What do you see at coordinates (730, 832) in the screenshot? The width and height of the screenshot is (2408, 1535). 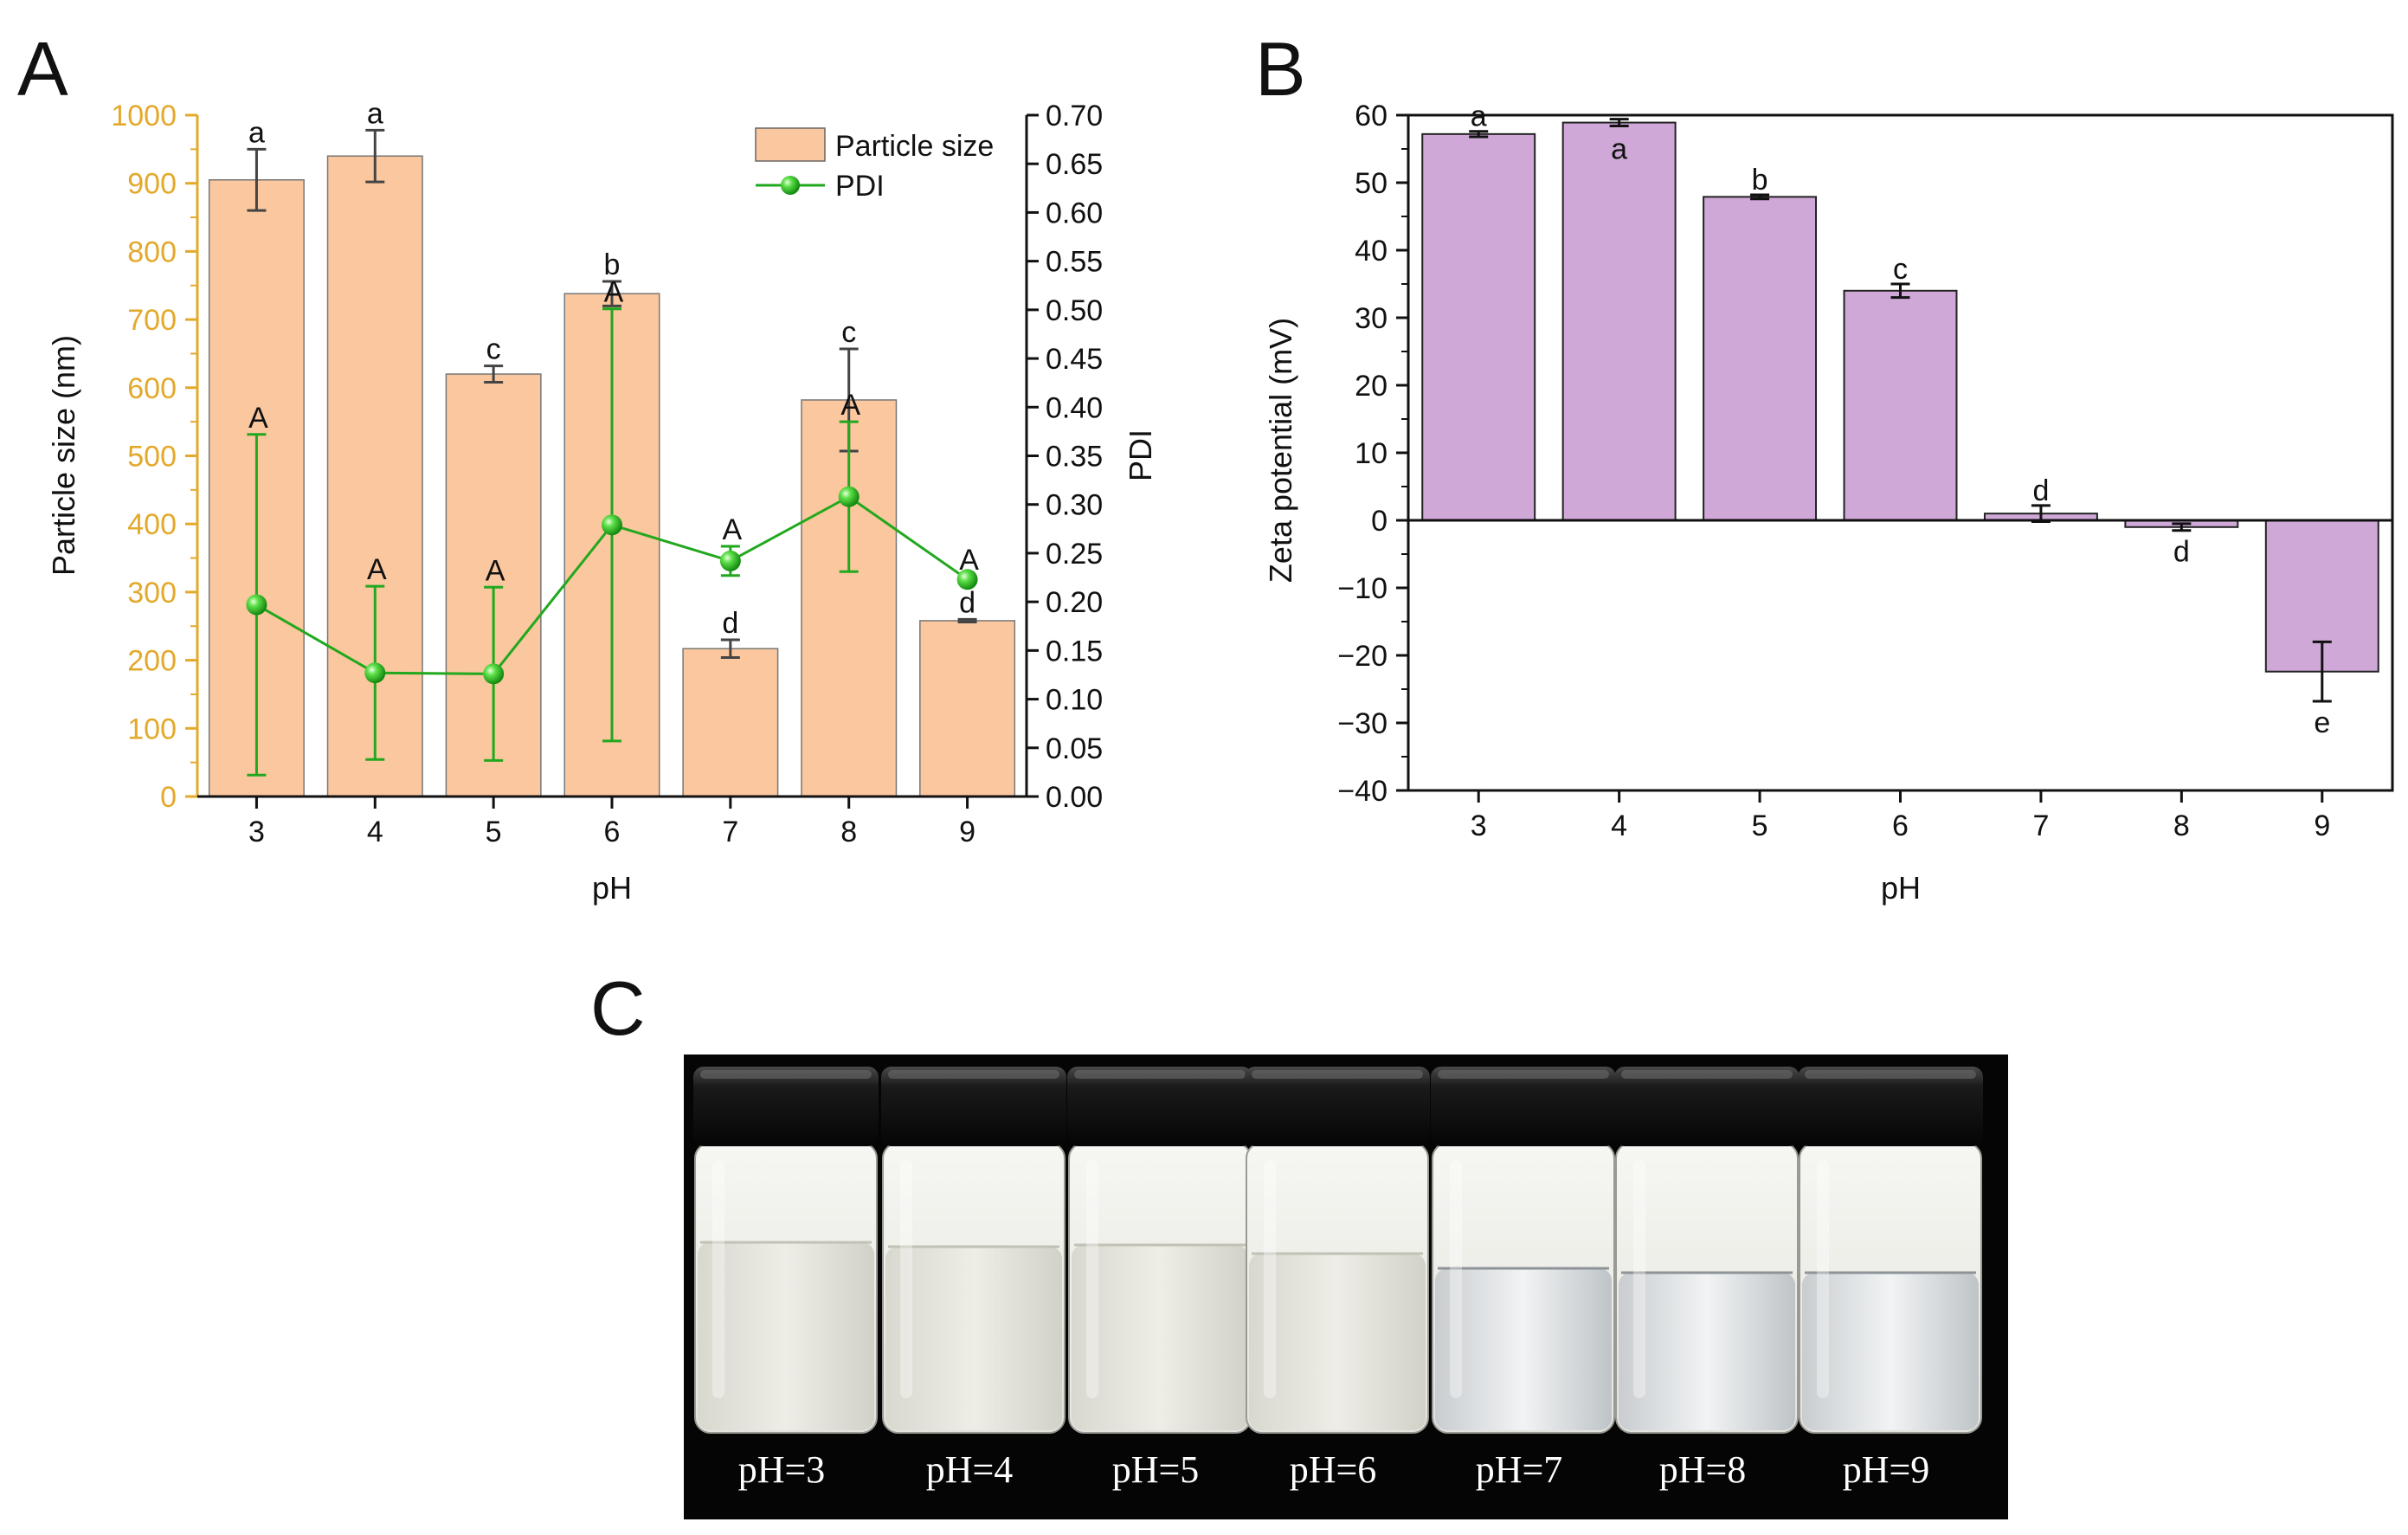 I see `a-x-tick-label-7: 7` at bounding box center [730, 832].